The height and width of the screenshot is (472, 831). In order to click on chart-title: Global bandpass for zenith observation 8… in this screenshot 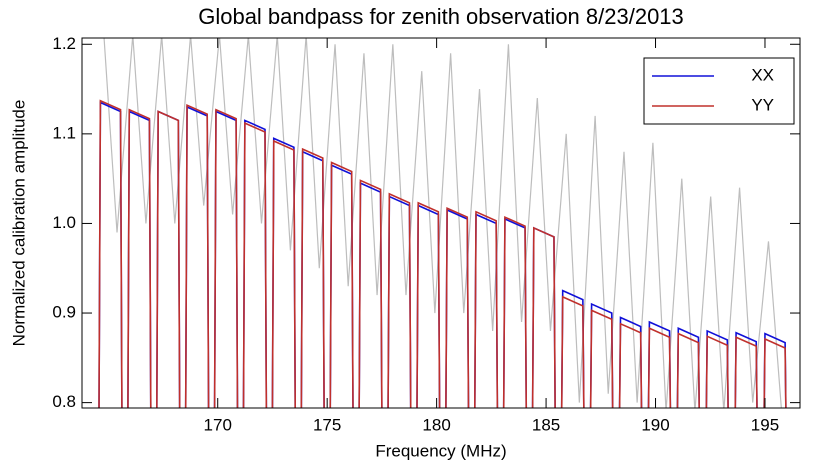, I will do `click(441, 16)`.